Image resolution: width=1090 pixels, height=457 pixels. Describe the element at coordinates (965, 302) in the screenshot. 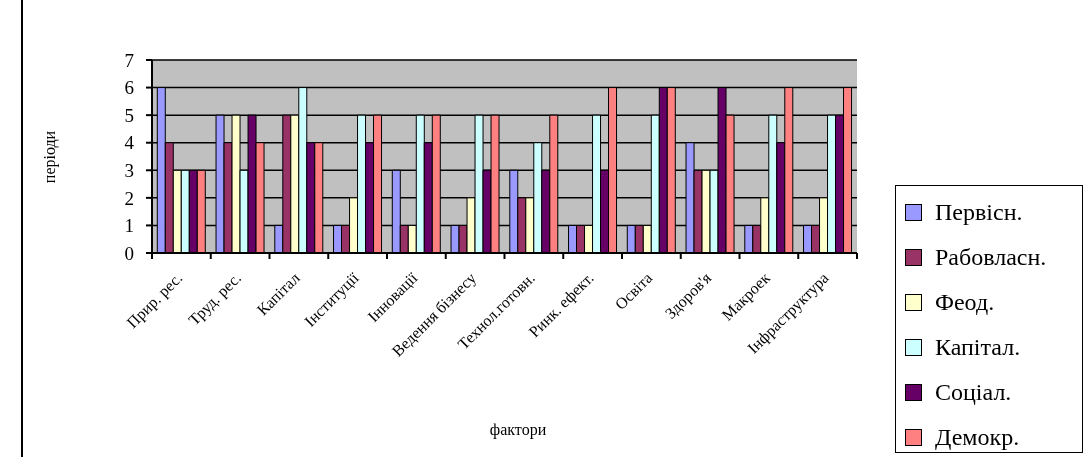

I see `legend-label: Феод.` at that location.